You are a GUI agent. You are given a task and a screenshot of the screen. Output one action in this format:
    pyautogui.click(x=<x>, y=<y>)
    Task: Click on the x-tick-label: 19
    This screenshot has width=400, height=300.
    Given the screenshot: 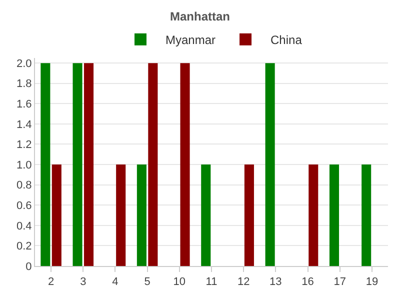 What is the action you would take?
    pyautogui.click(x=372, y=282)
    